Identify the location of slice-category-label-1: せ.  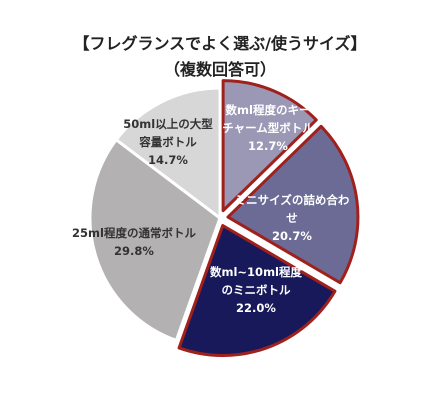
(292, 218).